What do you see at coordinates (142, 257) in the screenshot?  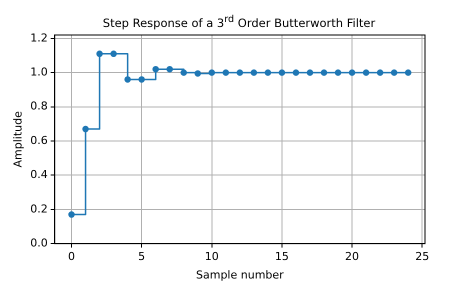 I see `x-tick-label: 5` at bounding box center [142, 257].